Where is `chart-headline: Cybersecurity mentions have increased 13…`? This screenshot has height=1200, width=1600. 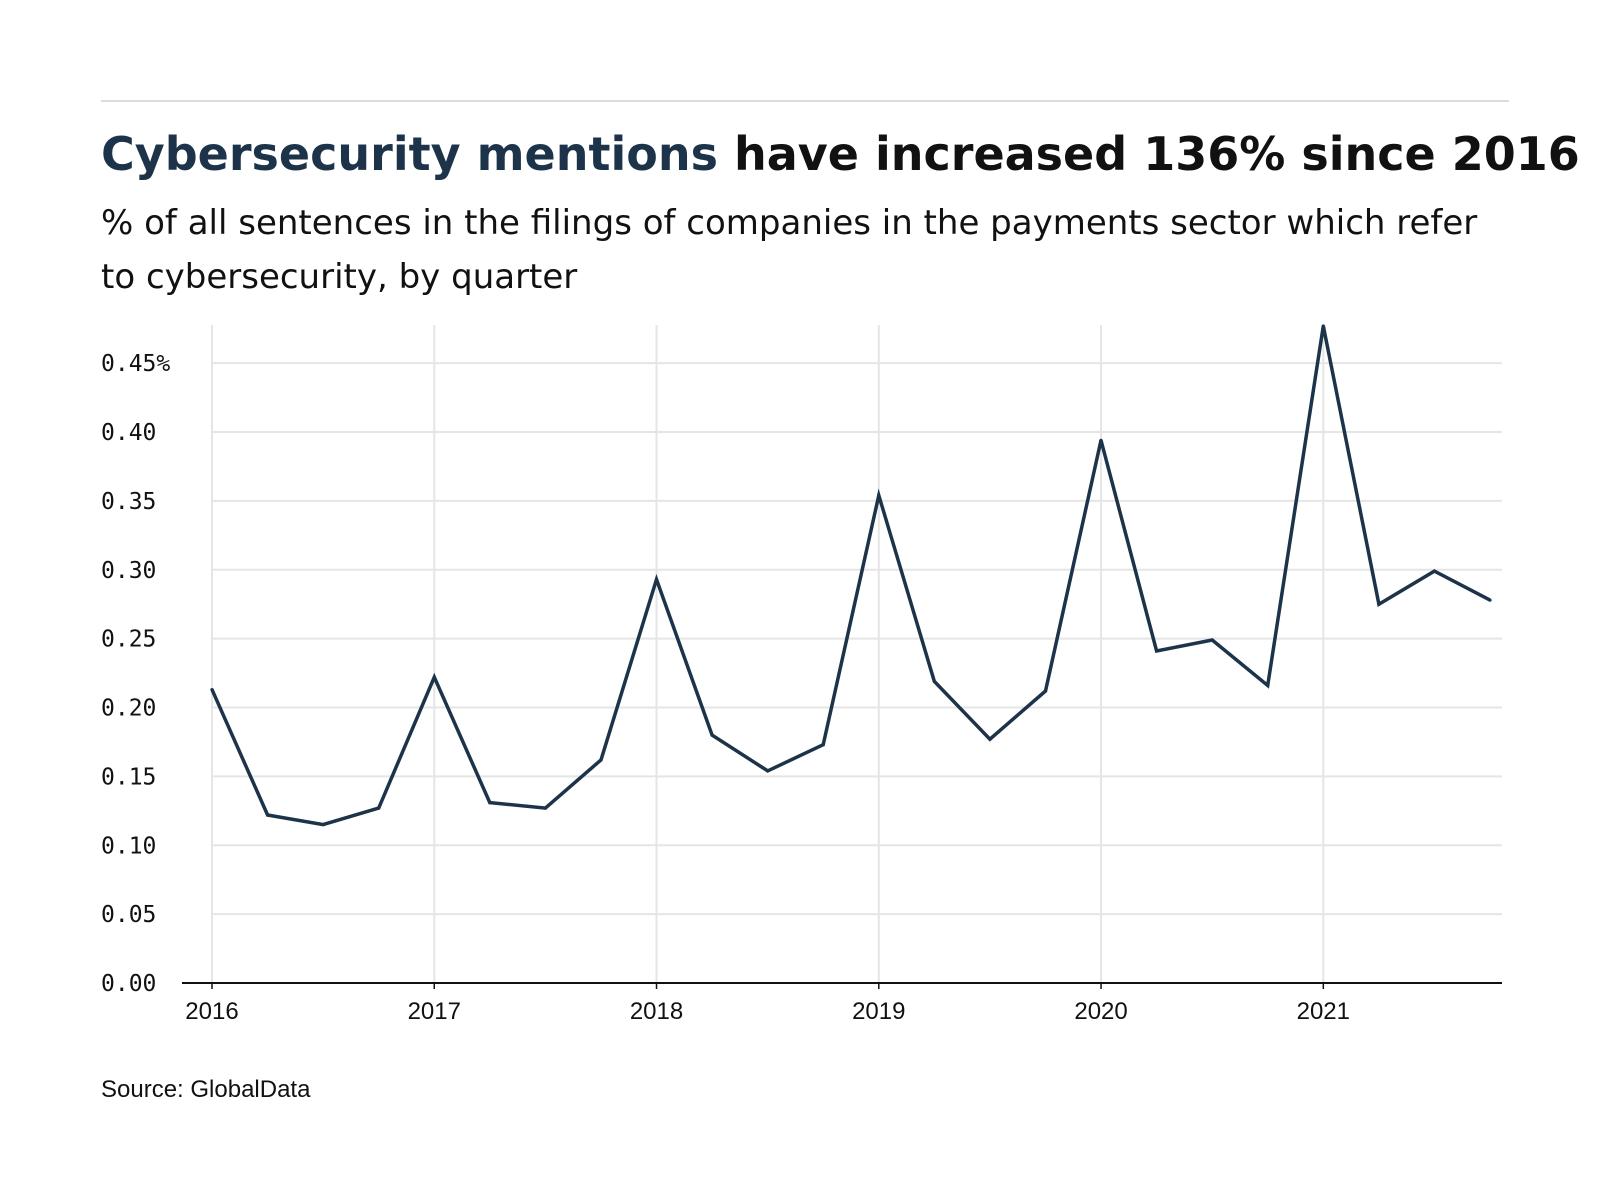 chart-headline: Cybersecurity mentions have increased 13… is located at coordinates (840, 154).